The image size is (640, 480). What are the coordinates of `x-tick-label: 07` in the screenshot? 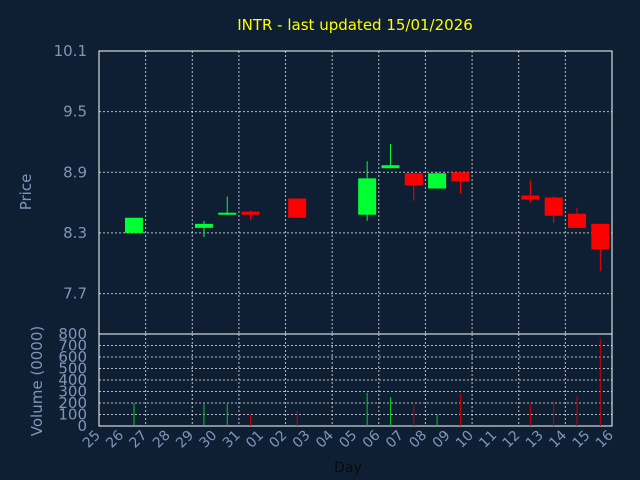 It's located at (395, 440).